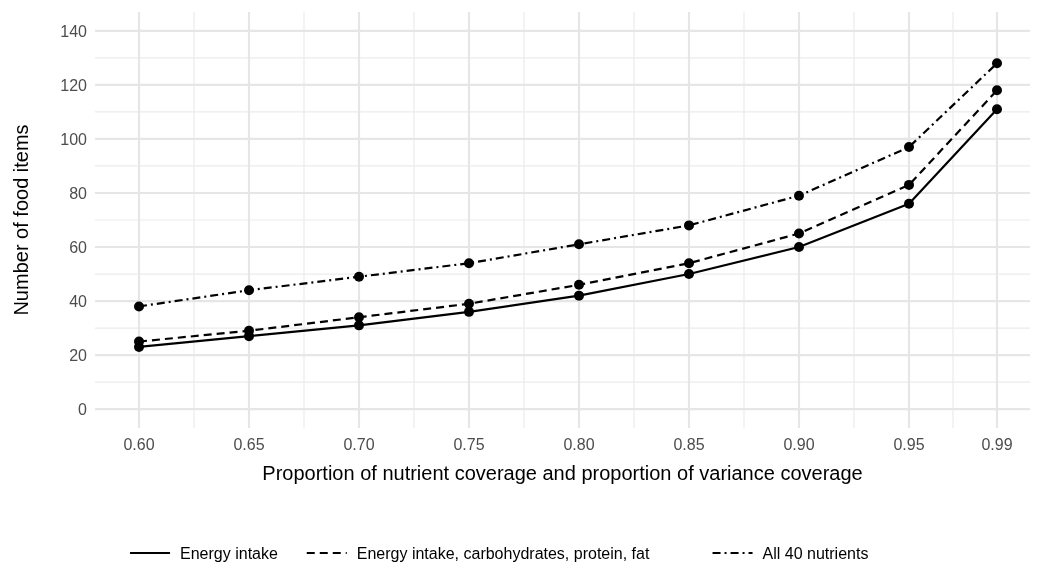 The height and width of the screenshot is (569, 1043). What do you see at coordinates (689, 444) in the screenshot?
I see `x-tick-label: 0.85` at bounding box center [689, 444].